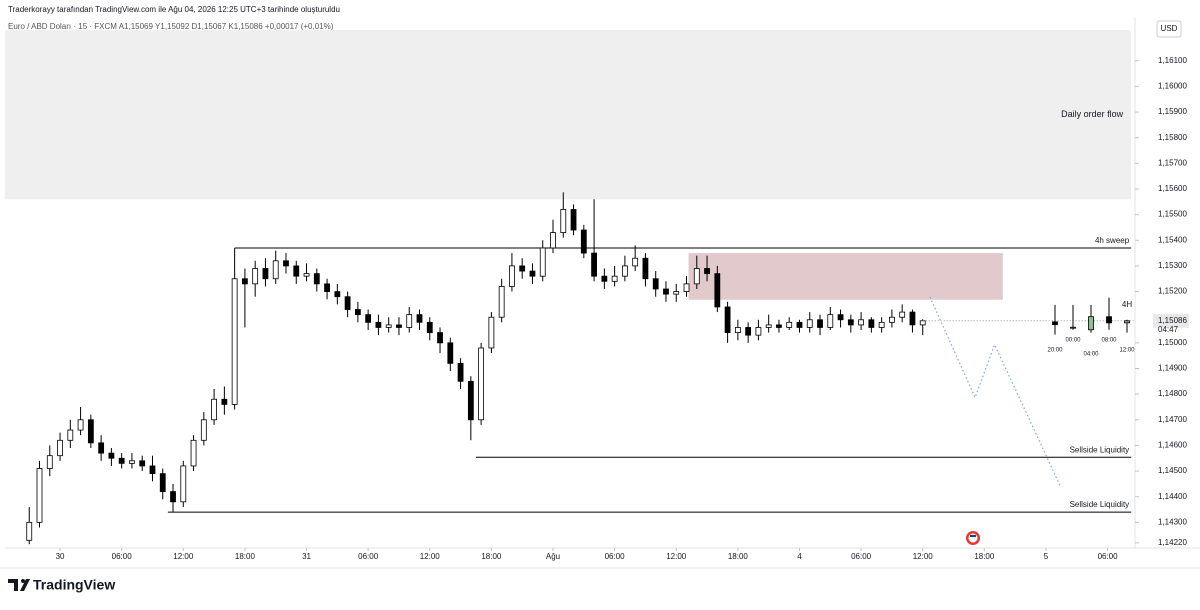 This screenshot has height=610, width=1200. What do you see at coordinates (1172, 86) in the screenshot?
I see `y-tick-label: 1,16000` at bounding box center [1172, 86].